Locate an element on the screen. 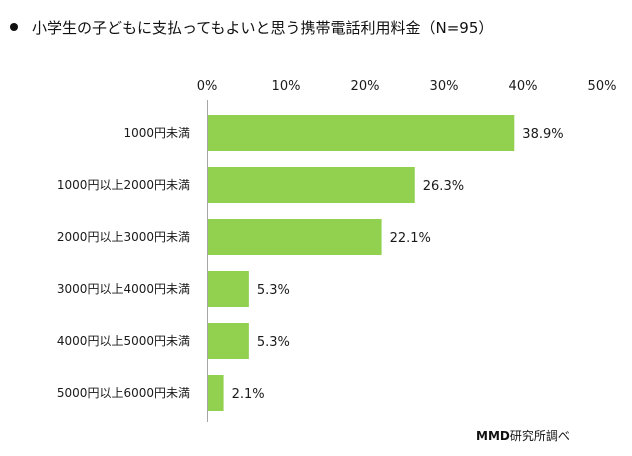 This screenshot has height=456, width=632. category-label: 3000円以上4000円未満 is located at coordinates (123, 289).